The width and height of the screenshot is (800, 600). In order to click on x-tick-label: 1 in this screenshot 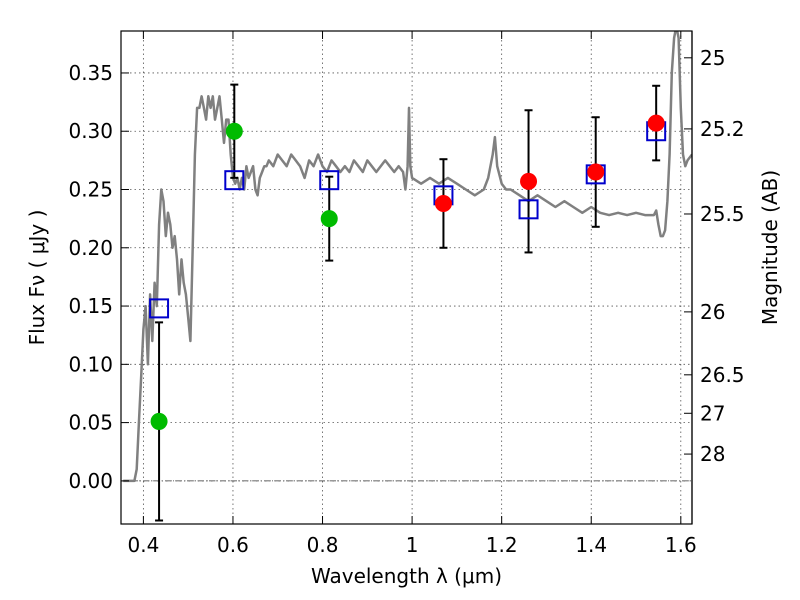, I will do `click(412, 545)`.